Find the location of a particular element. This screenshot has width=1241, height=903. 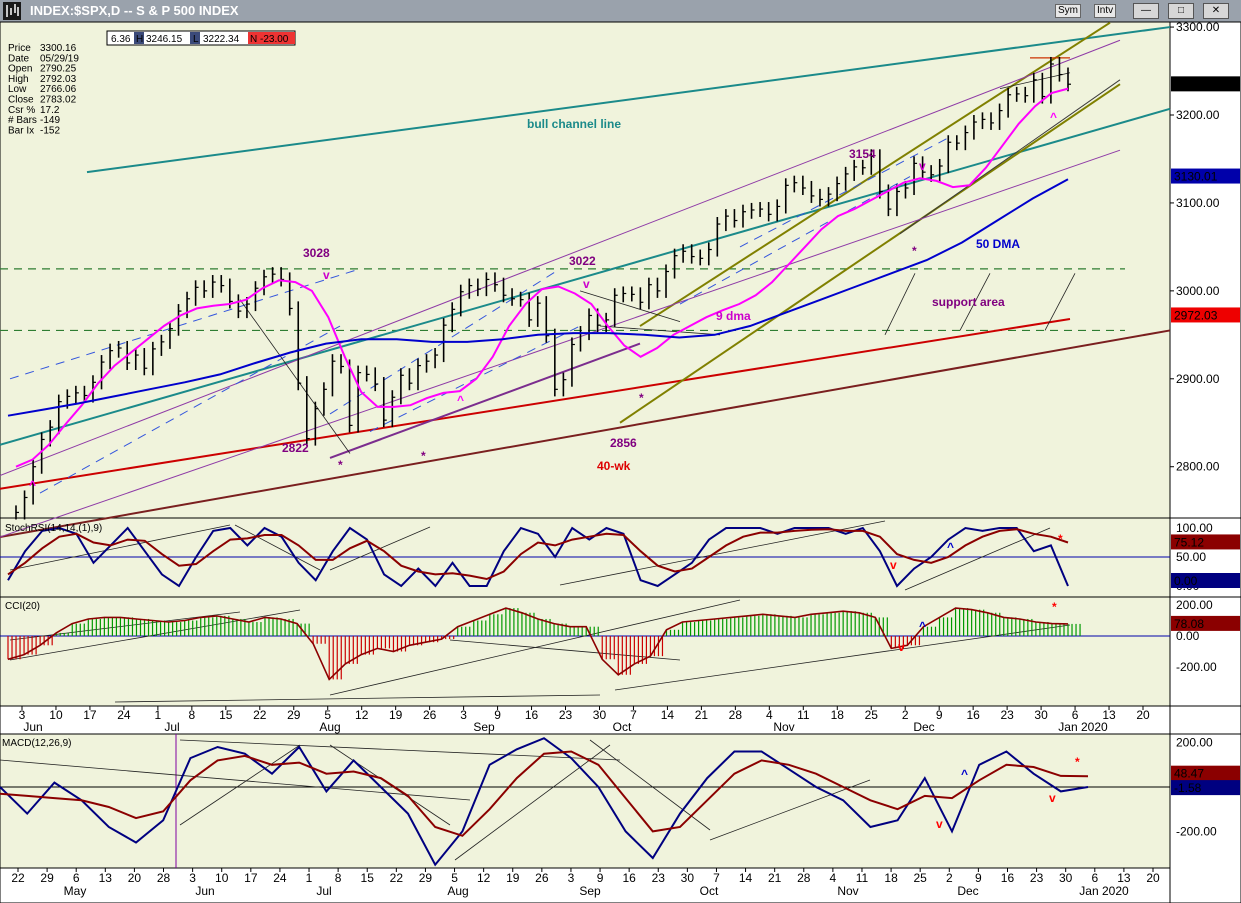

macd-last-signal: 48.47 is located at coordinates (1189, 774).